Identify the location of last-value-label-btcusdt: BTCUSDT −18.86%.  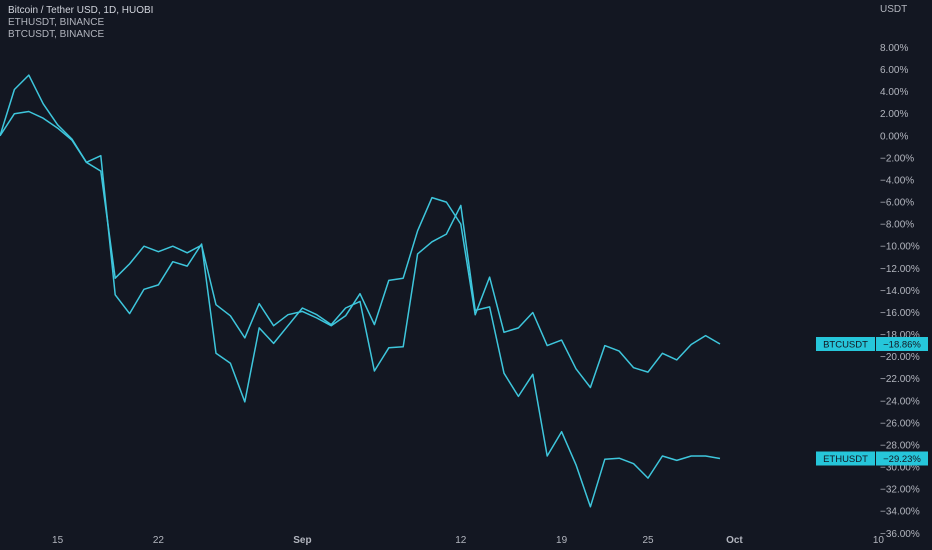
(872, 344).